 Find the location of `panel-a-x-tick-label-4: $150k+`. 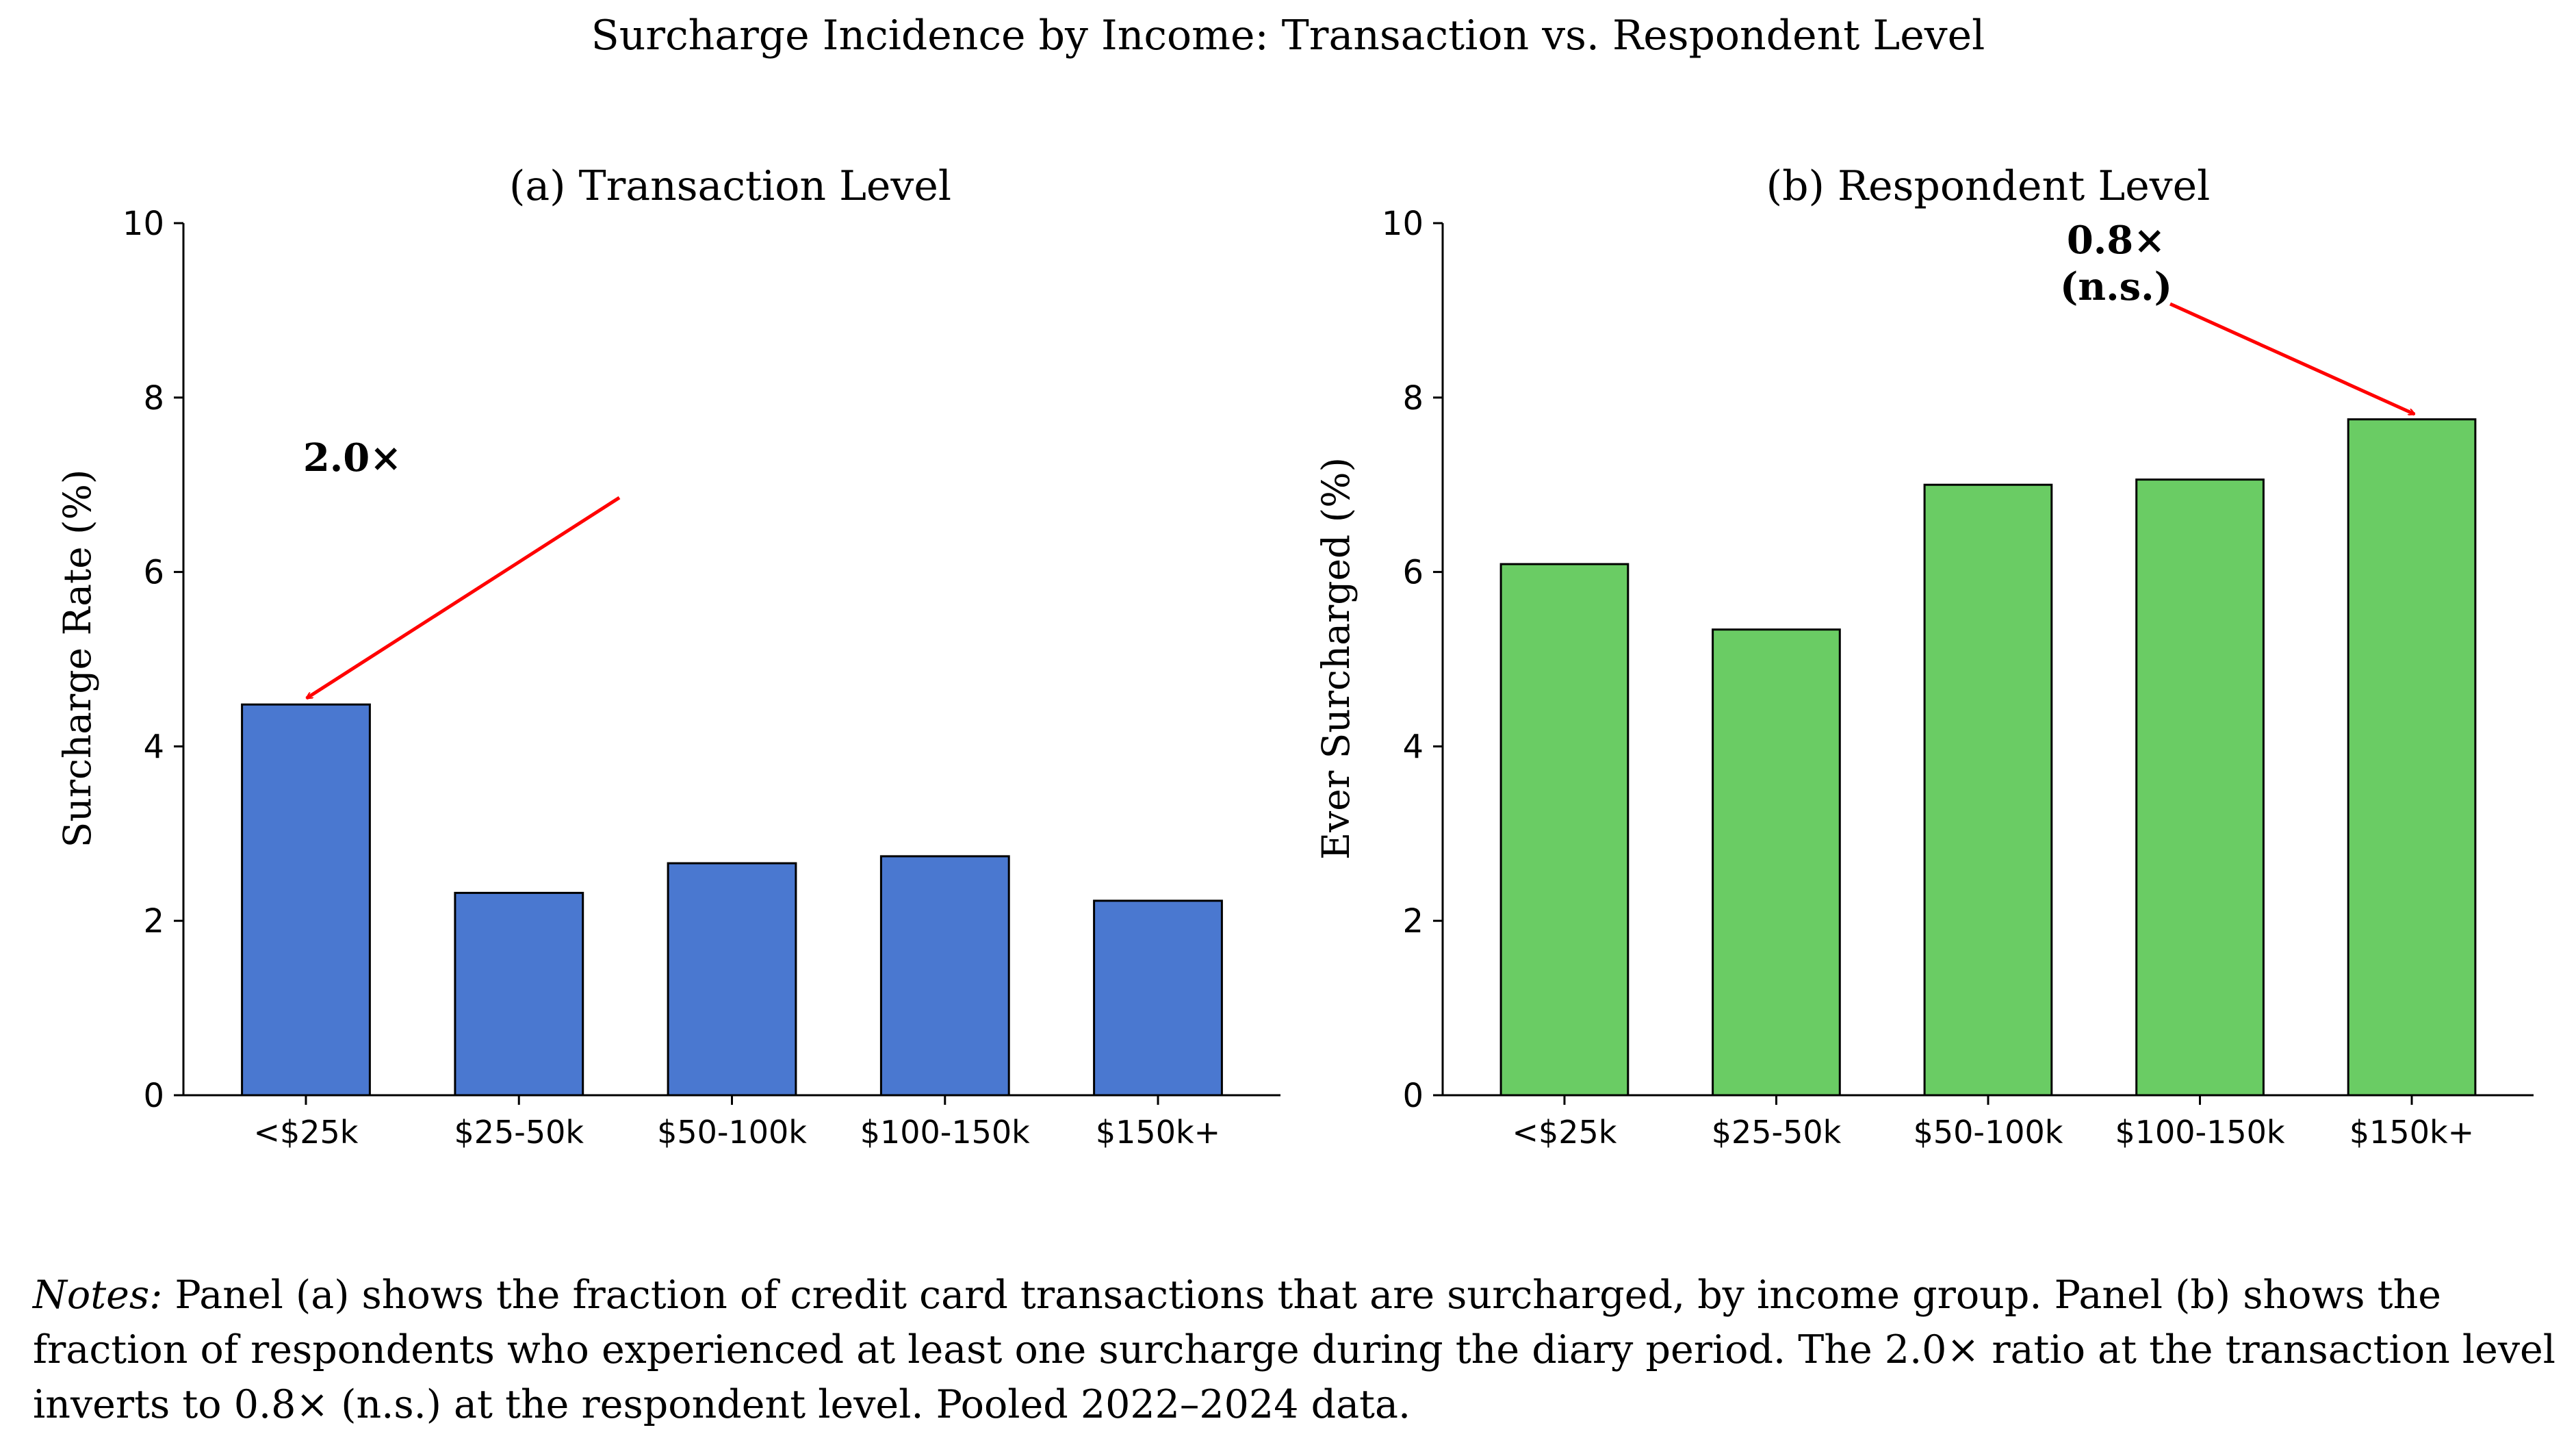

panel-a-x-tick-label-4: $150k+ is located at coordinates (1158, 1132).